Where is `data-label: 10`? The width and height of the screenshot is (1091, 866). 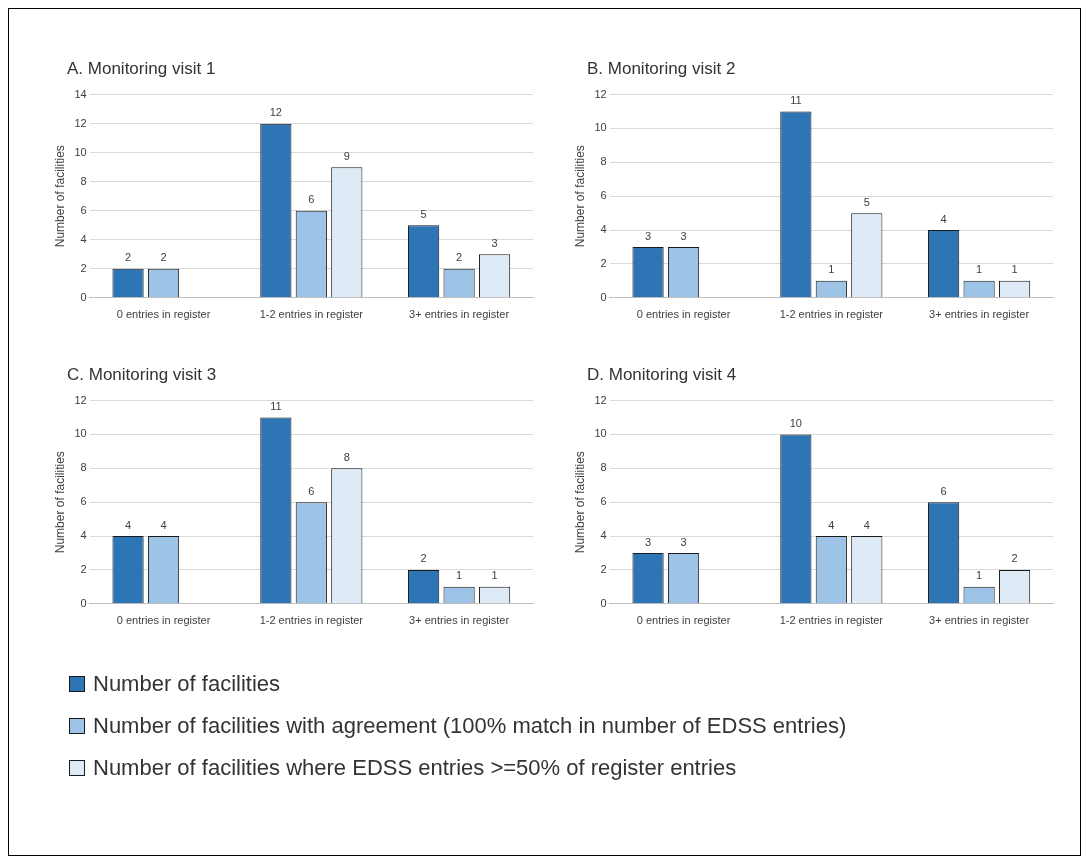 data-label: 10 is located at coordinates (795, 423).